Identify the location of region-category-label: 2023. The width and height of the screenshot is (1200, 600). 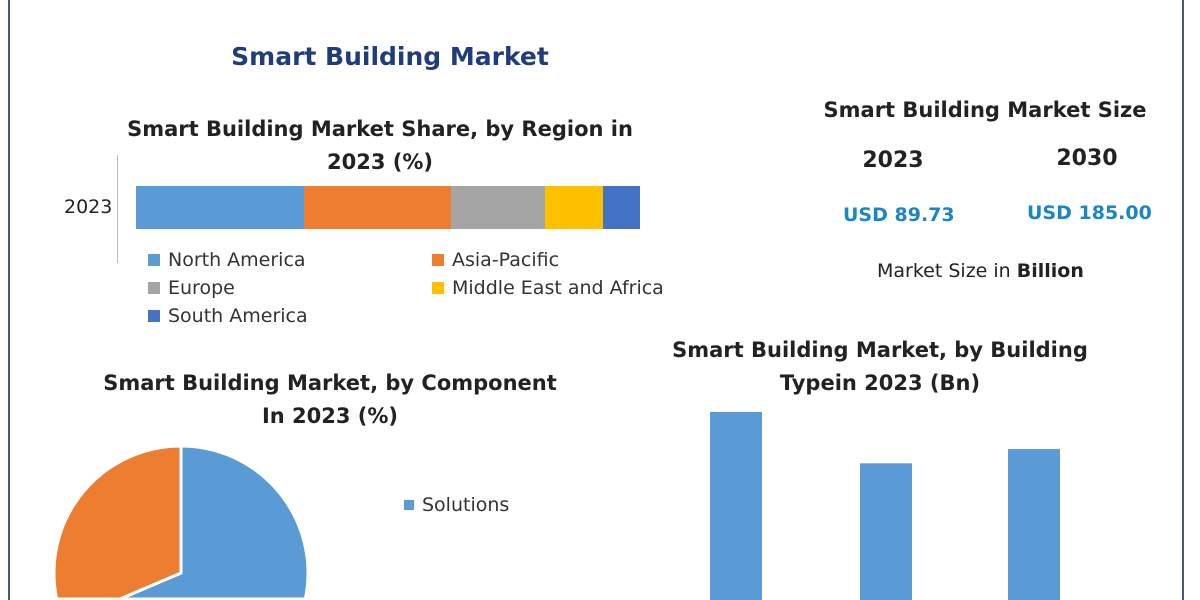
(88, 207).